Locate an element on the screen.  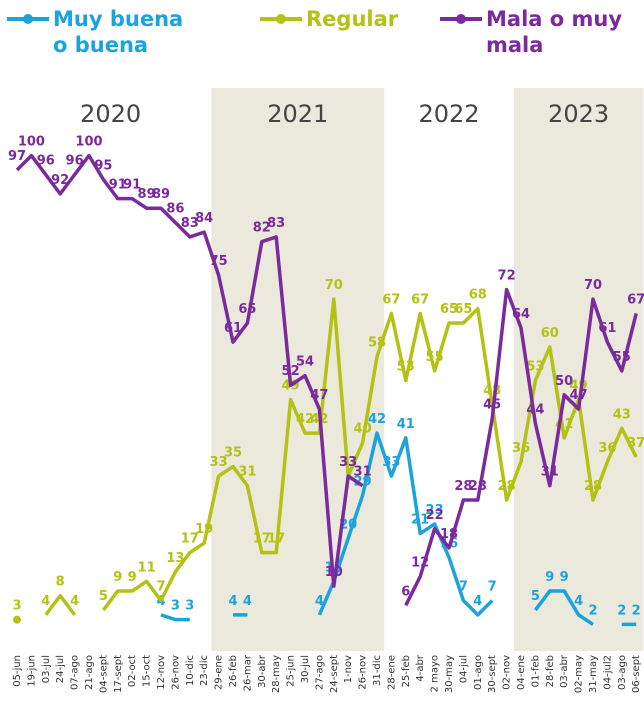
x-tick-label: 06-sept is located at coordinates (636, 674).